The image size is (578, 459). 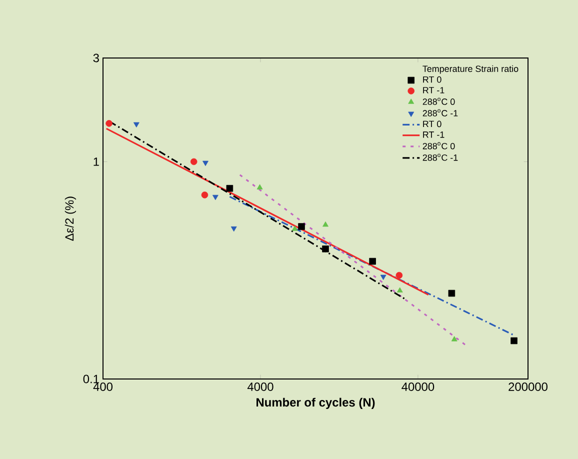 I want to click on y-tick-label: 0.1, so click(x=91, y=379).